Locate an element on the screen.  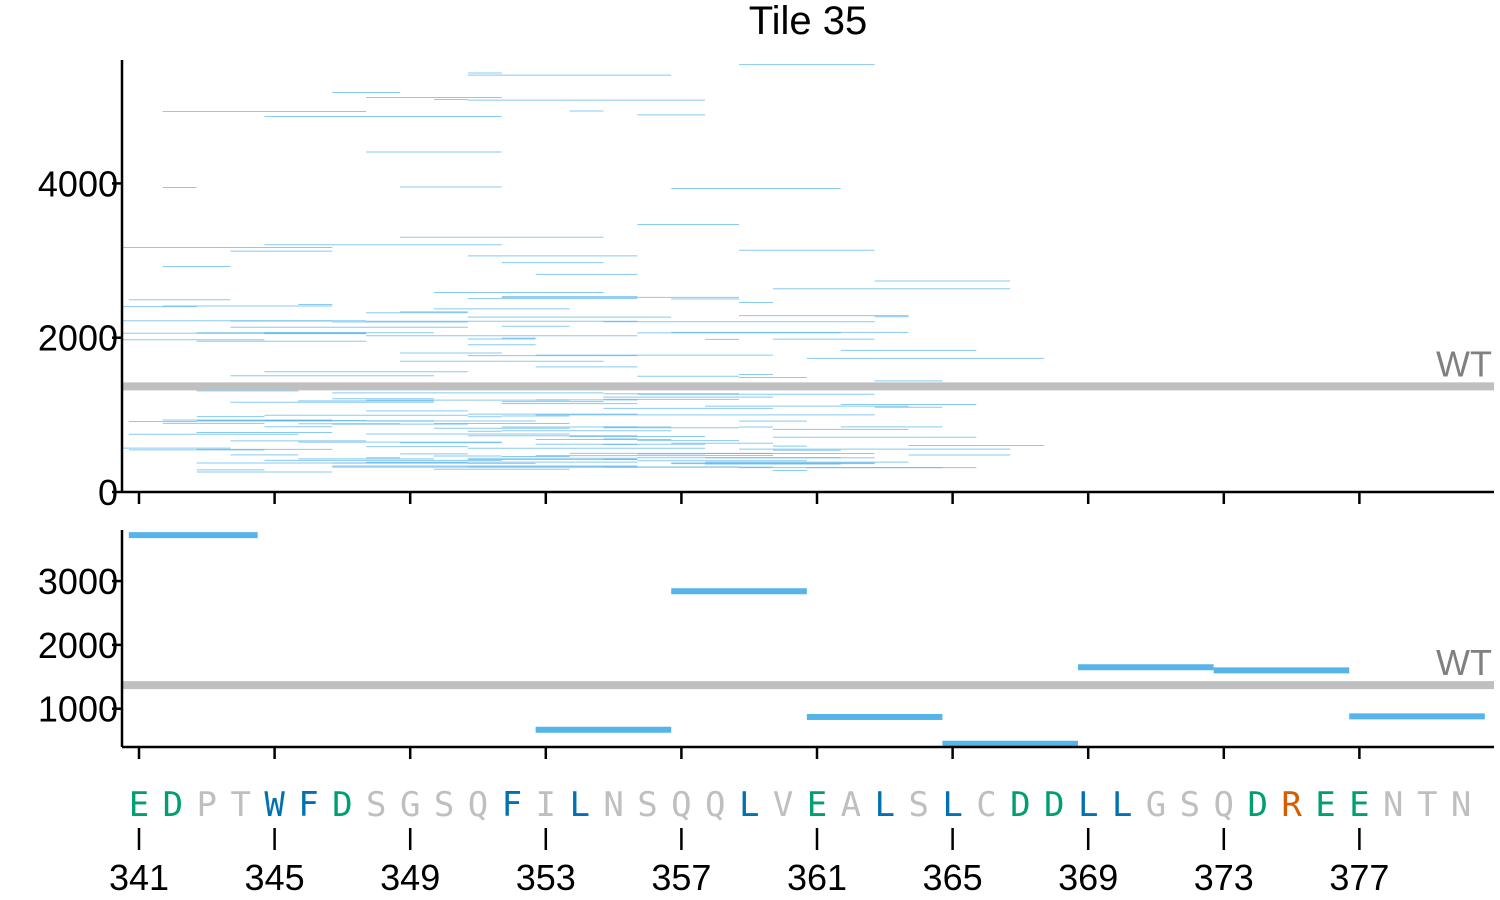
residue-letter: I is located at coordinates (546, 805).